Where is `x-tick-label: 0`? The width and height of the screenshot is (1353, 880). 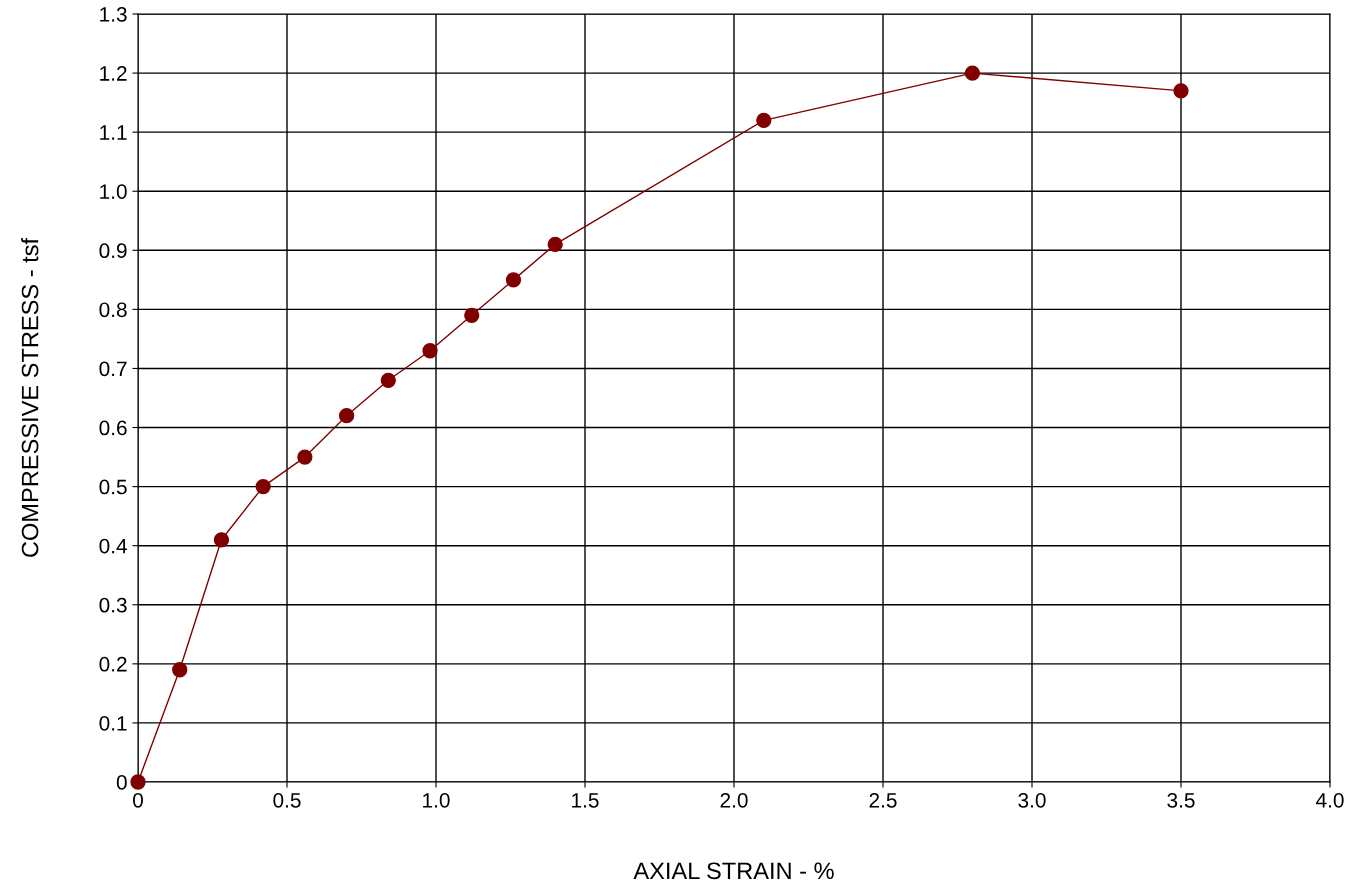 x-tick-label: 0 is located at coordinates (138, 800).